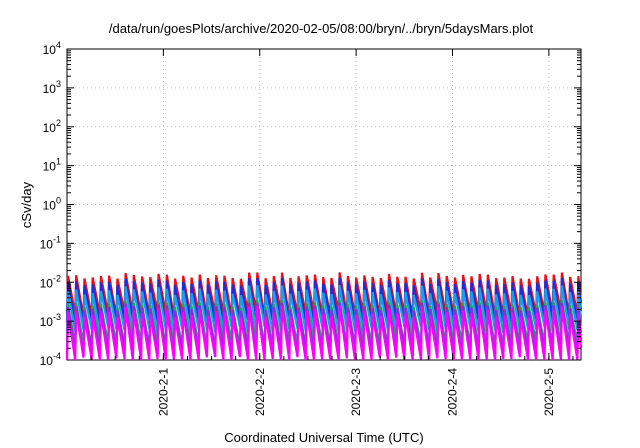  I want to click on x-axis-label: Coordinated Universal Time (UTC), so click(323, 437).